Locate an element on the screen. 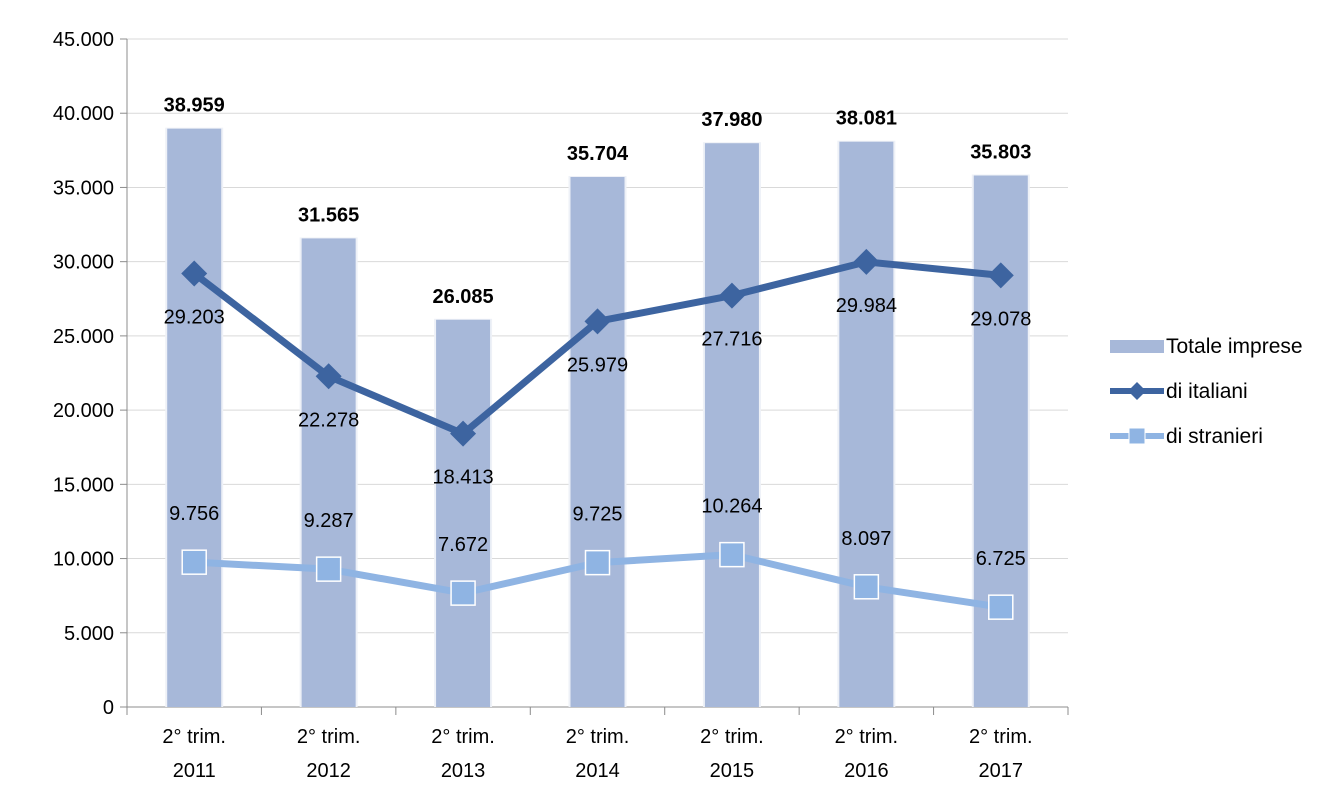 The height and width of the screenshot is (785, 1330). data-label-di-stranieri: 8.097 is located at coordinates (866, 539).